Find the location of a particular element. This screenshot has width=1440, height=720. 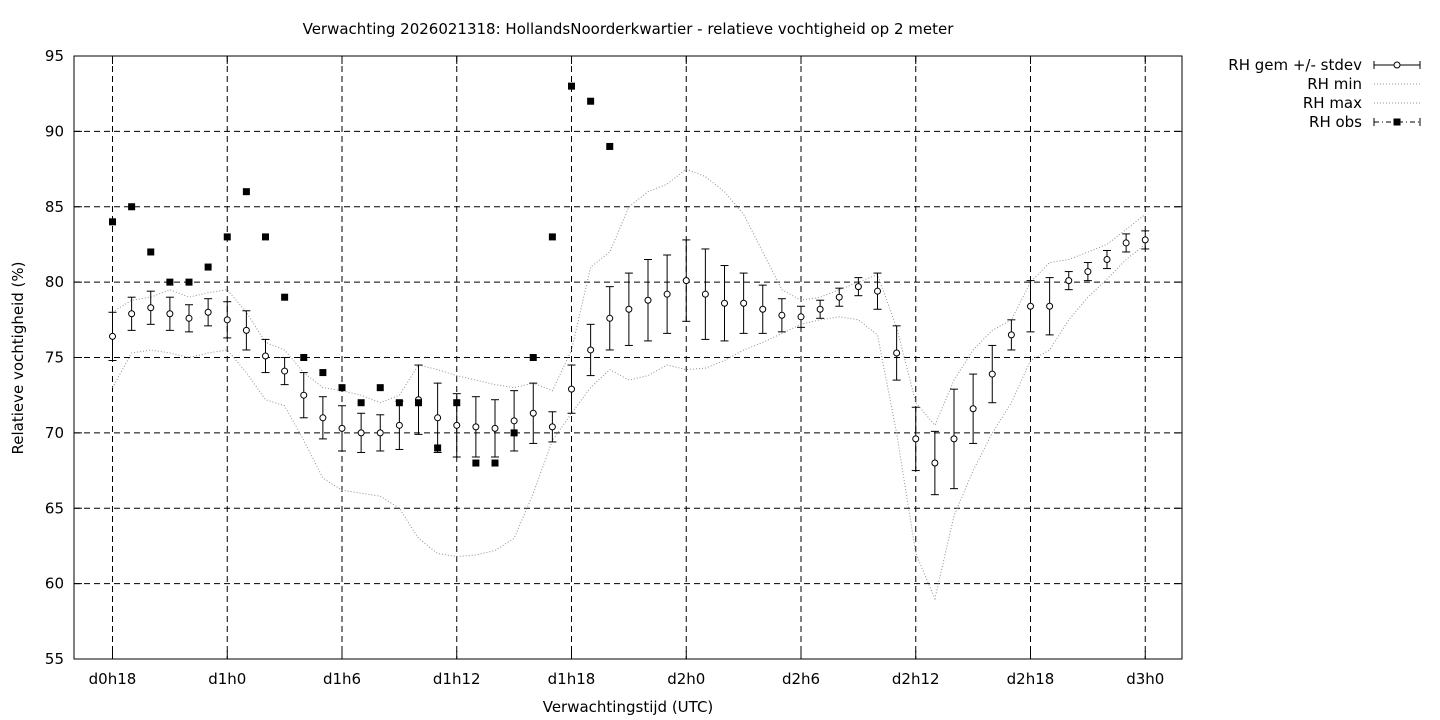

x-tick-label: d2h0 is located at coordinates (686, 679).